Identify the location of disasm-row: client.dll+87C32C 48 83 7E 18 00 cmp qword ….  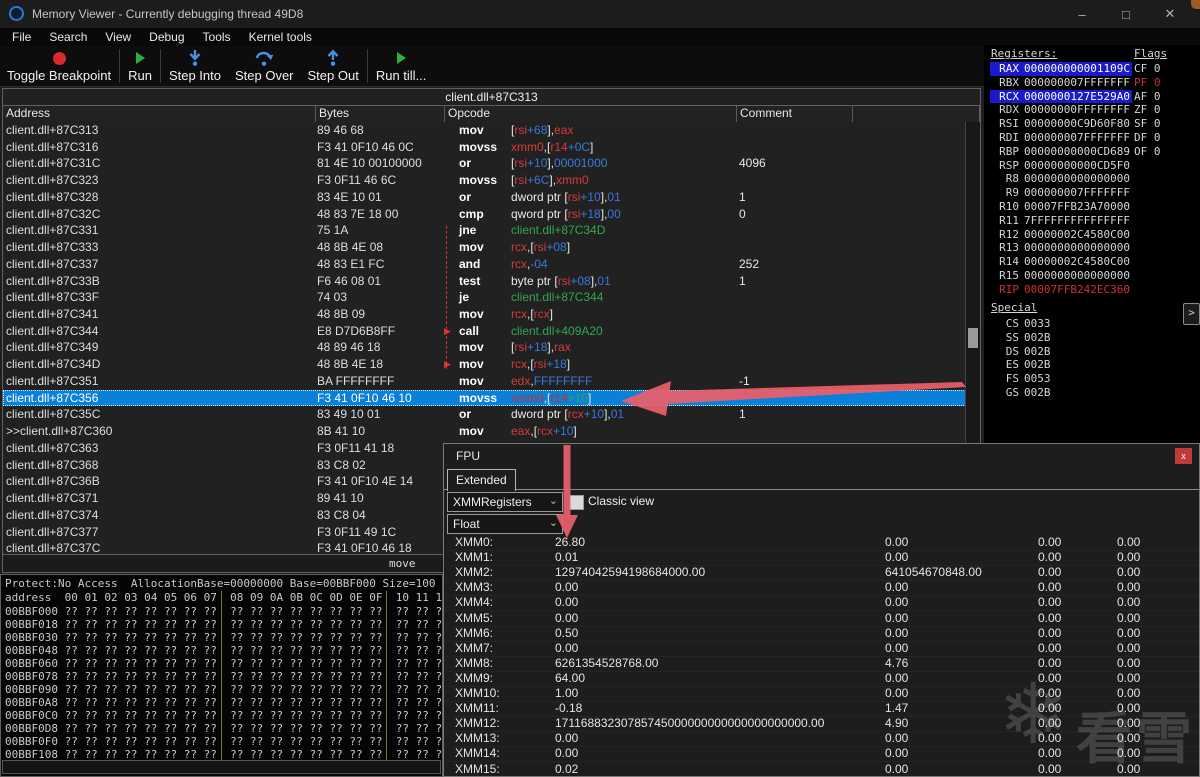
(484, 214).